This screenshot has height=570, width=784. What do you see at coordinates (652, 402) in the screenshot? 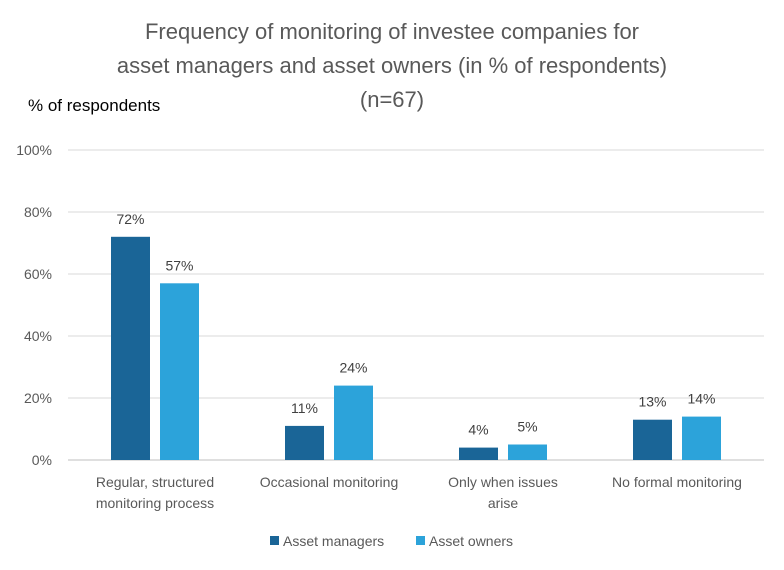
I see `data-label: 13%` at bounding box center [652, 402].